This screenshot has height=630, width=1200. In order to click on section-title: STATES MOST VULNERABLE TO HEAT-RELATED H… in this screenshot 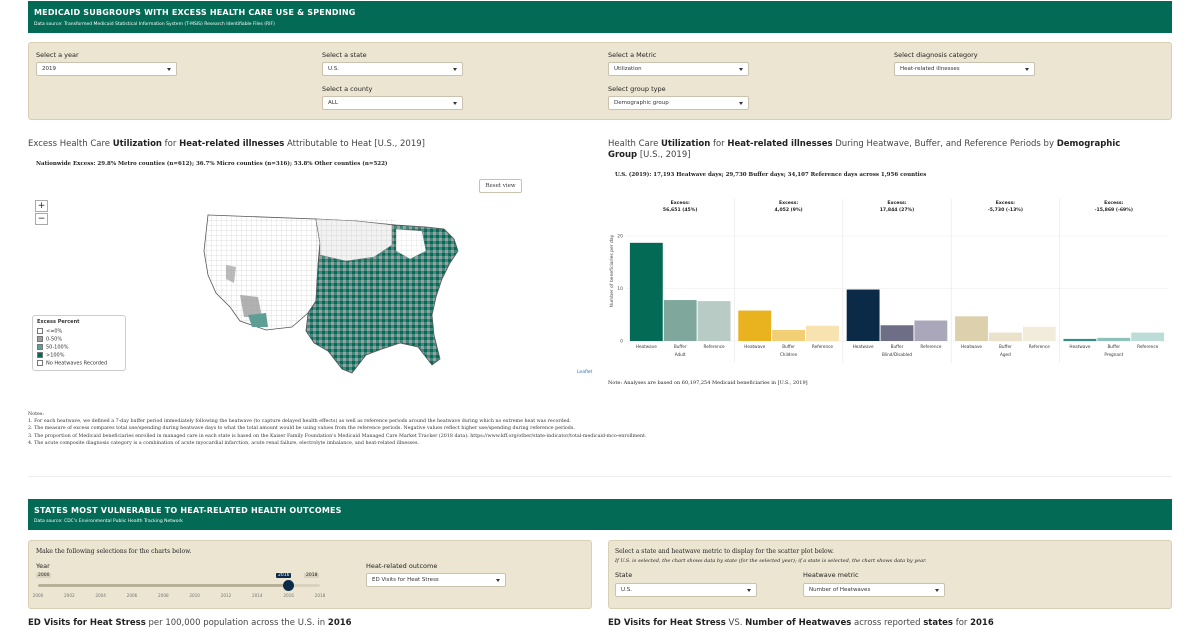, I will do `click(188, 510)`.